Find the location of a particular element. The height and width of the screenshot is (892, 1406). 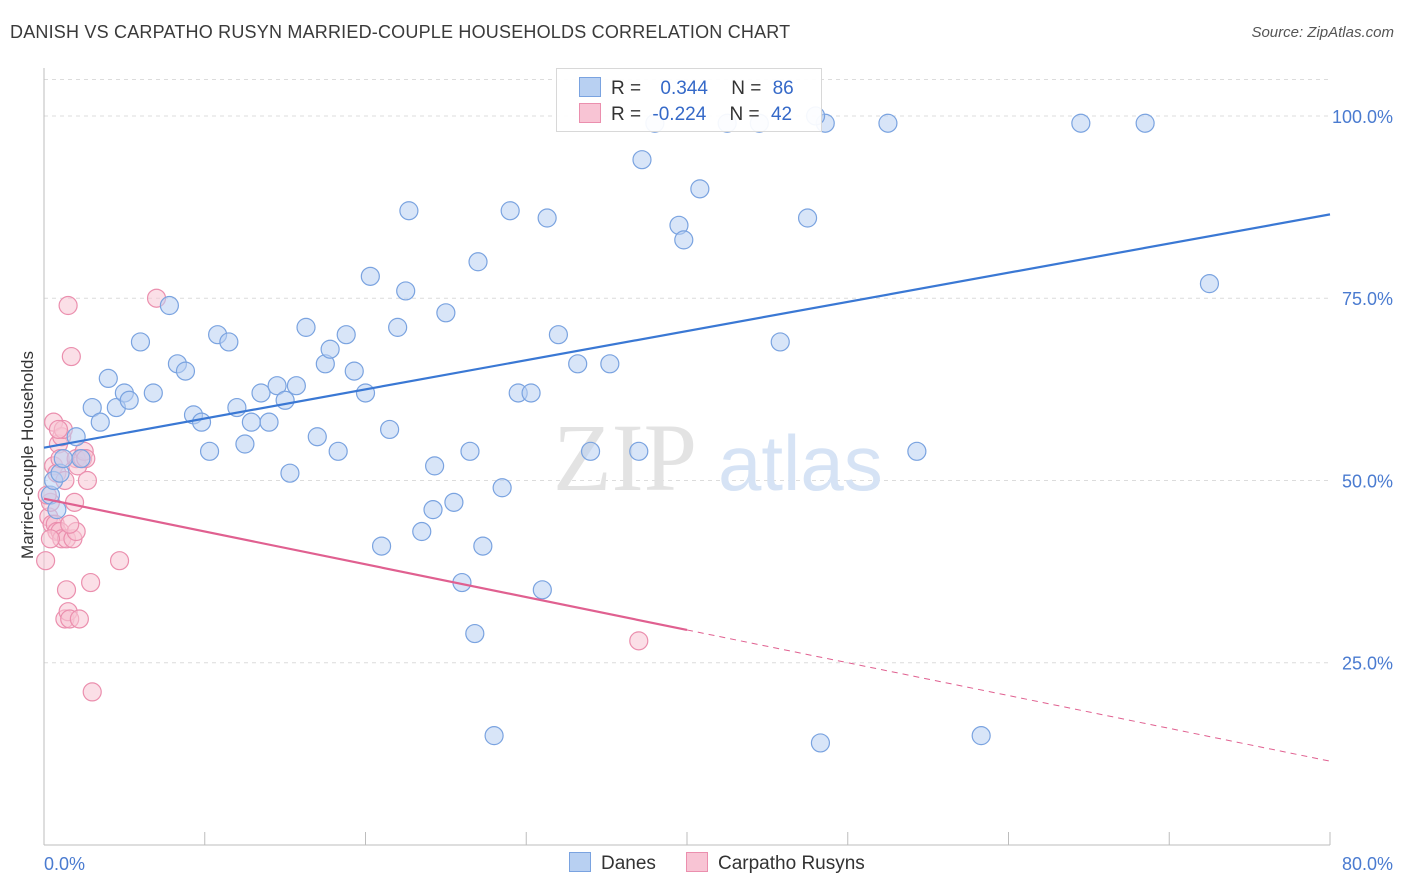

watermark-zip: ZIP is located at coordinates (625, 457).